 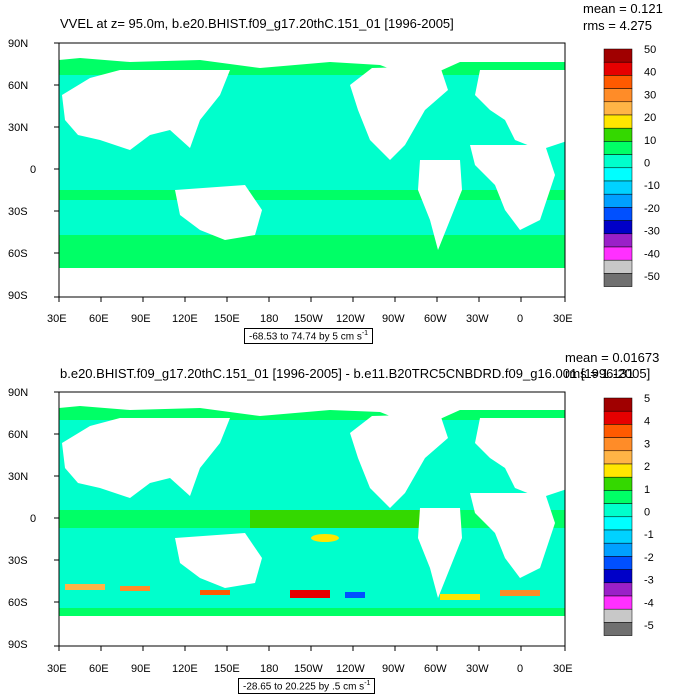 What do you see at coordinates (185, 669) in the screenshot?
I see `bottom-lon-label: 120E` at bounding box center [185, 669].